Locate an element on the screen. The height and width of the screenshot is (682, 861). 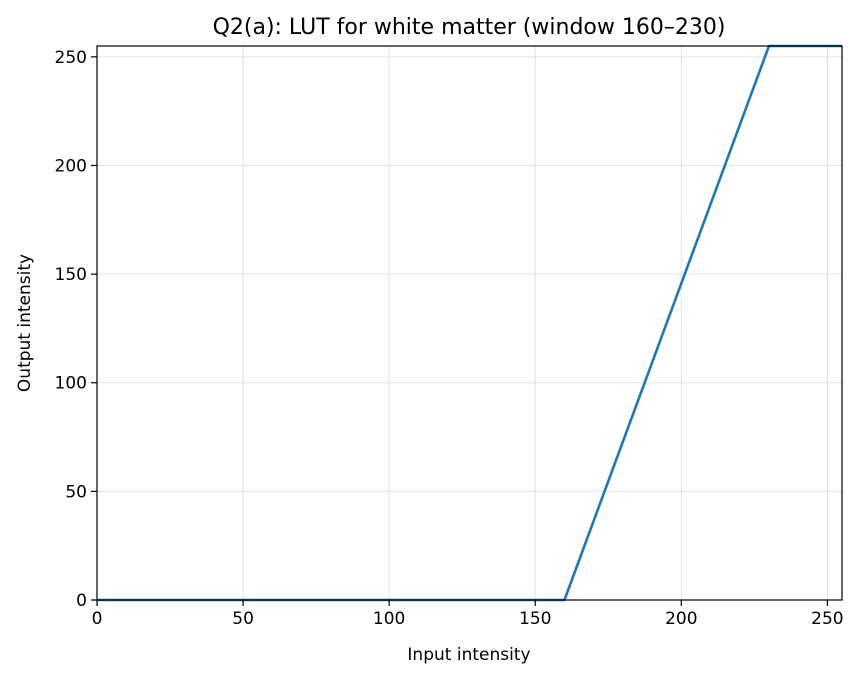
x-tick-label: 0 is located at coordinates (97, 619).